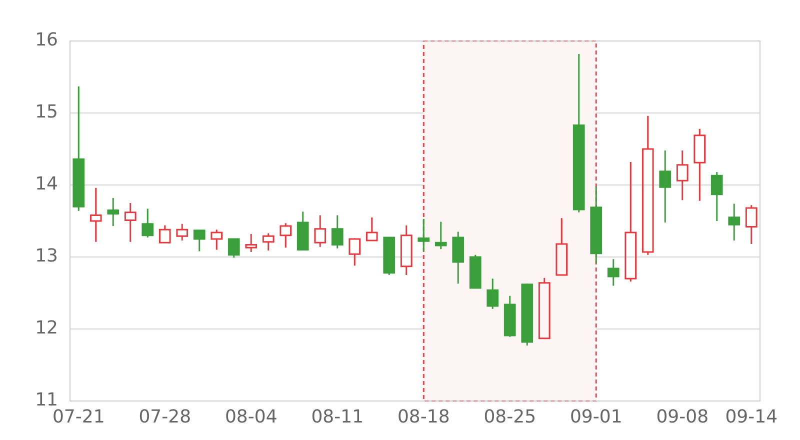 The image size is (800, 440). What do you see at coordinates (751, 417) in the screenshot?
I see `x-tick-label: 09-14` at bounding box center [751, 417].